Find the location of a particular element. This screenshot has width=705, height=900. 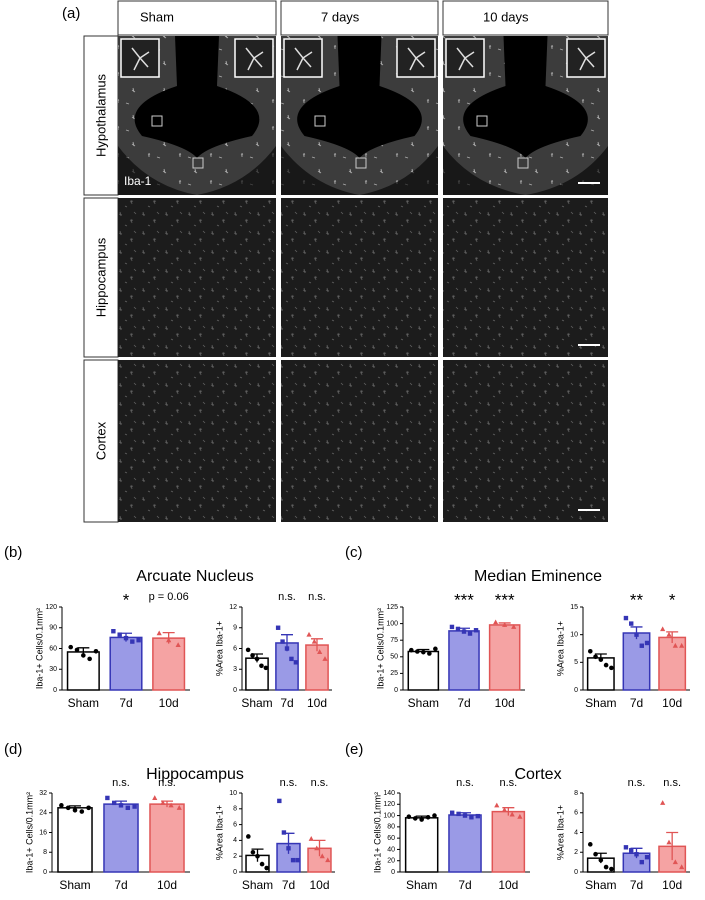

x-tick-label: Sham is located at coordinates (256, 703).